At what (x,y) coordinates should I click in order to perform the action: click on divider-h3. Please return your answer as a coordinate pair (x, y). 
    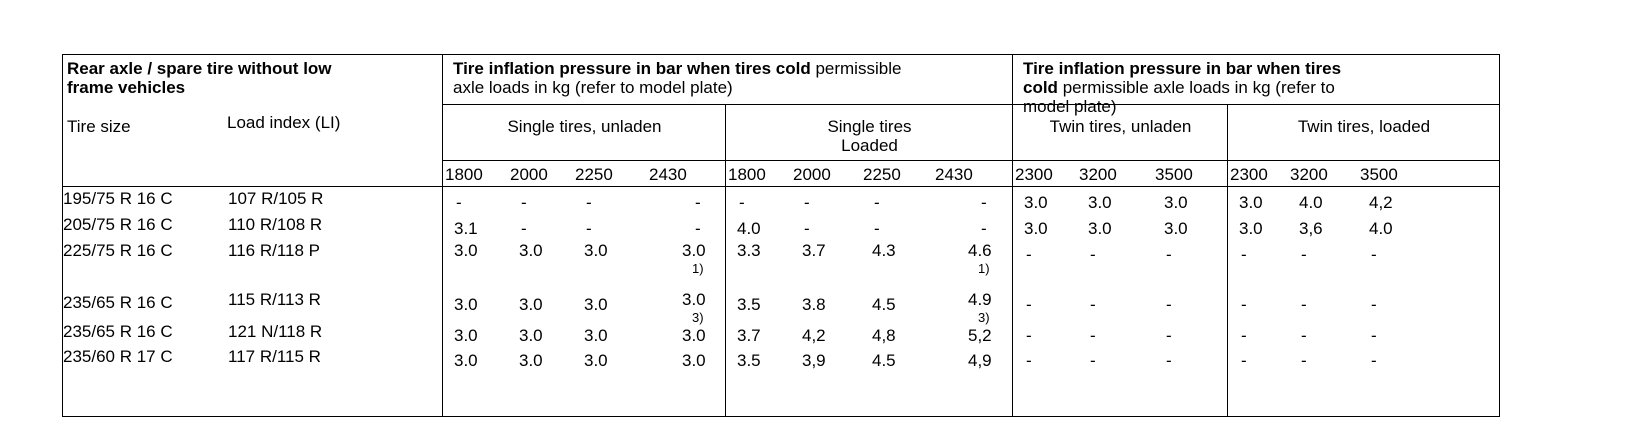
    Looking at the image, I should click on (781, 186).